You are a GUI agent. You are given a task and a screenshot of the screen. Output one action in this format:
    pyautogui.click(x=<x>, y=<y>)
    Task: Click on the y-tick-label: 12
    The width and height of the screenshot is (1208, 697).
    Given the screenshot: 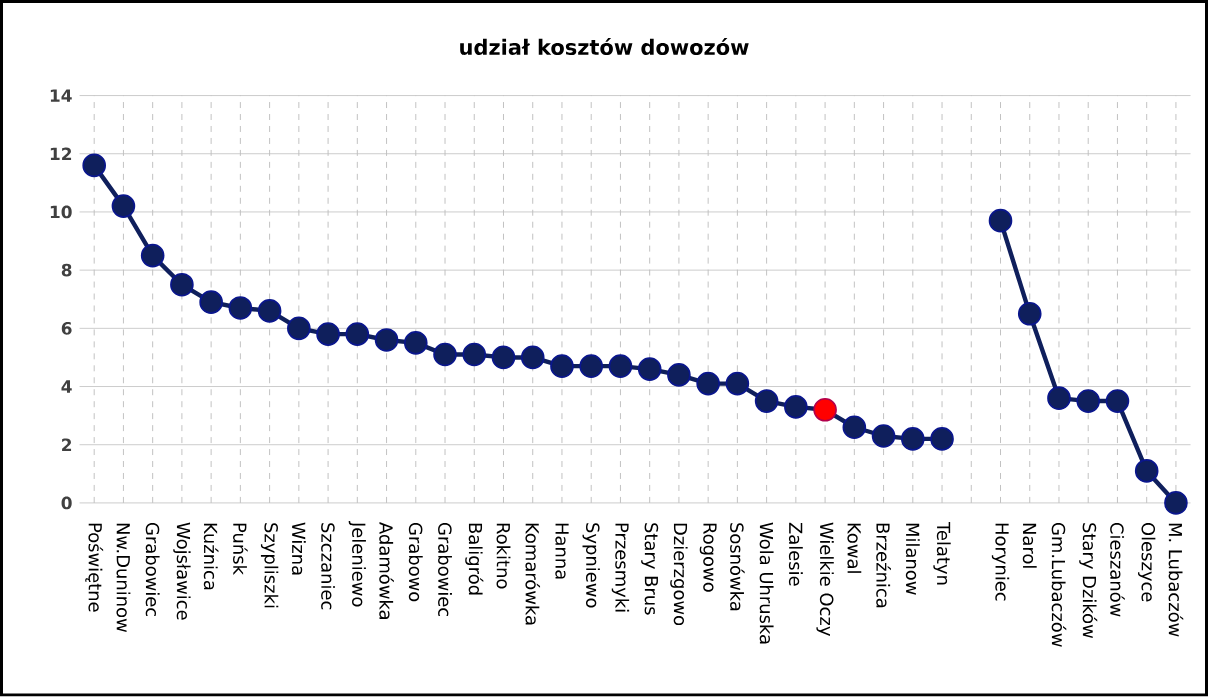 What is the action you would take?
    pyautogui.click(x=61, y=154)
    